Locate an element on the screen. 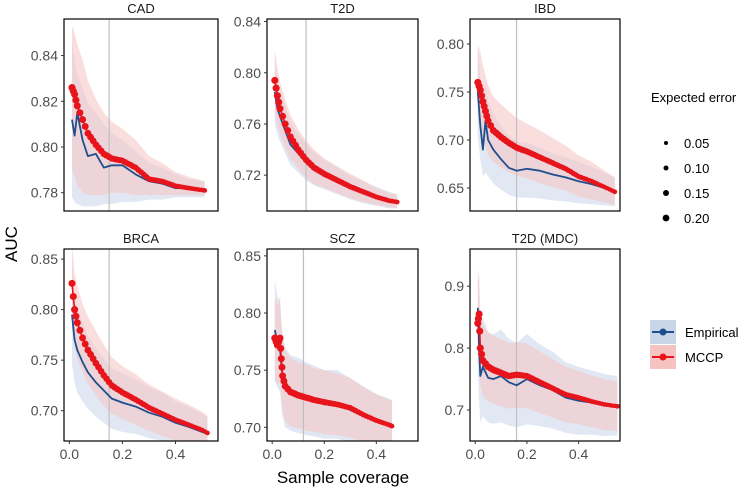 Image resolution: width=747 pixels, height=489 pixels. size-legend-label: 0.05 is located at coordinates (696, 143).